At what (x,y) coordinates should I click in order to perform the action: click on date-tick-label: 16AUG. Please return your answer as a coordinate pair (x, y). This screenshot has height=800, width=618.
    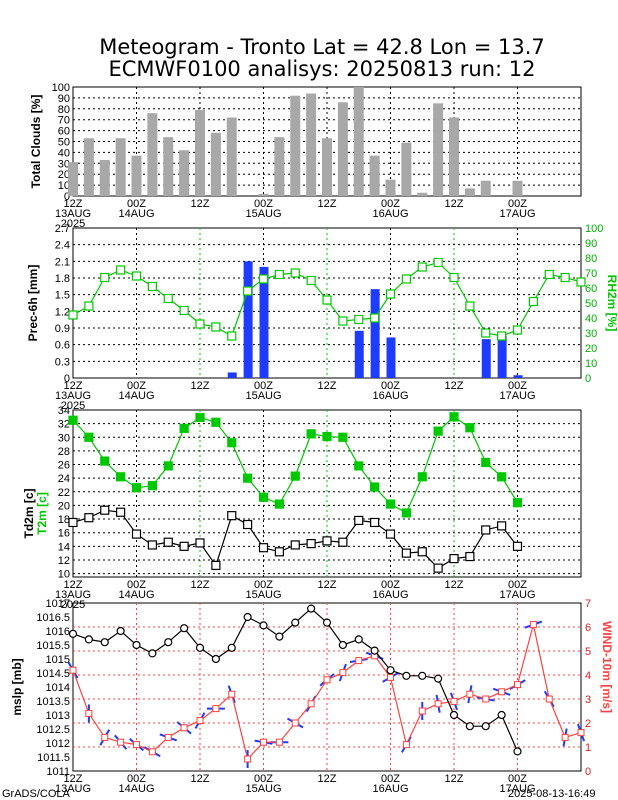
    Looking at the image, I should click on (390, 595).